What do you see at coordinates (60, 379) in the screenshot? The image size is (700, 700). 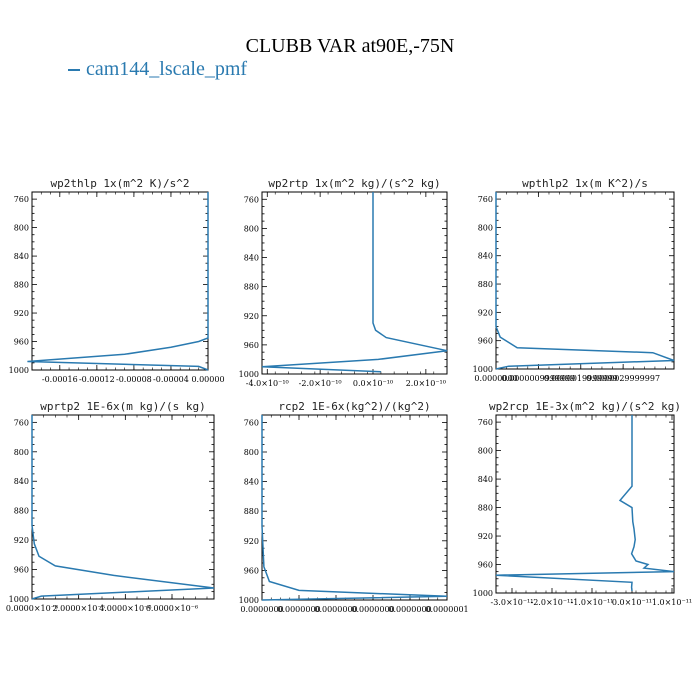 I see `x-tick-label: -0.00016` at bounding box center [60, 379].